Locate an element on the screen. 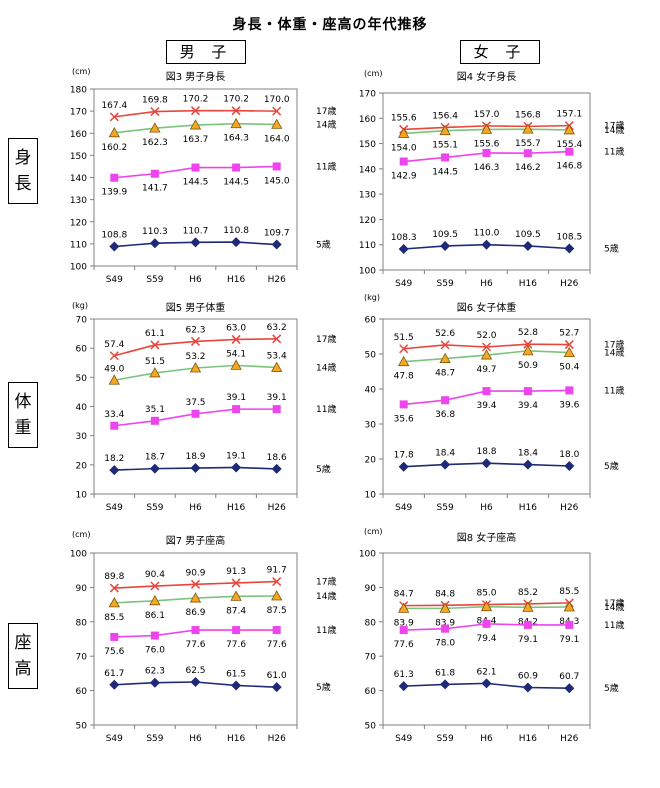 The width and height of the screenshot is (660, 788). y-tick-label: 30 is located at coordinates (82, 437).